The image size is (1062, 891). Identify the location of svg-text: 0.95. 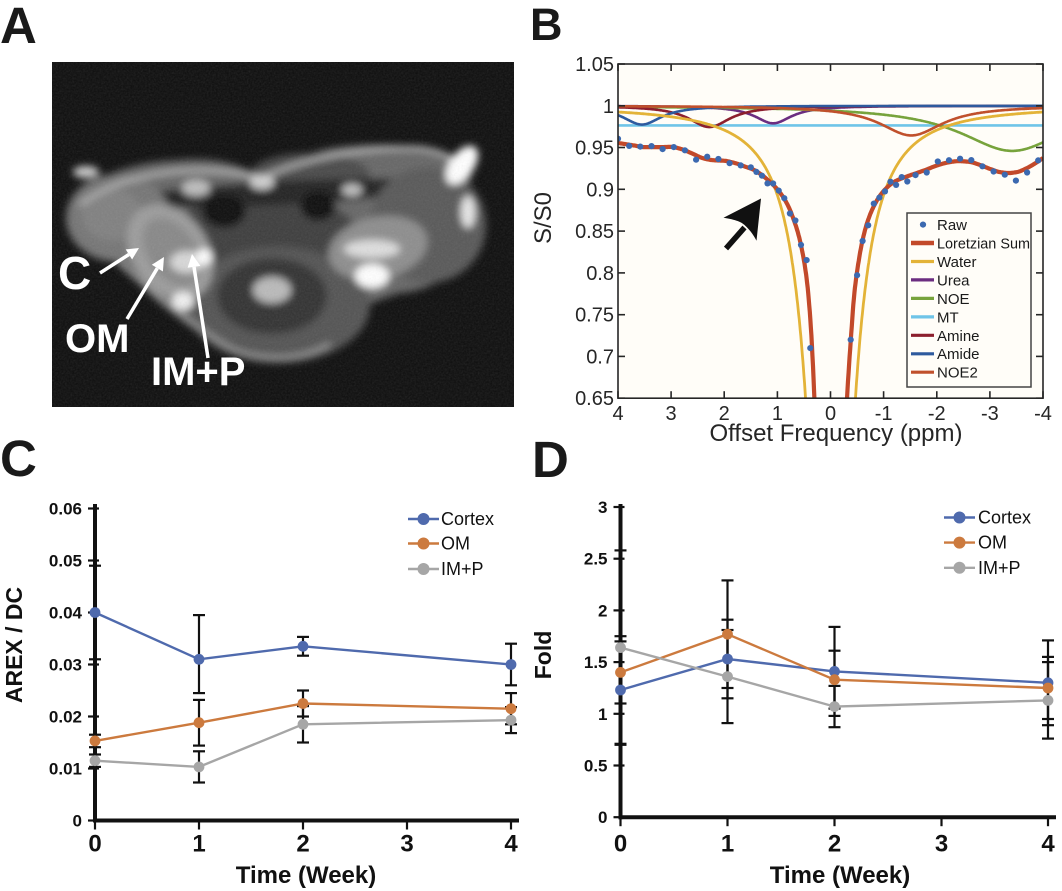
(594, 149).